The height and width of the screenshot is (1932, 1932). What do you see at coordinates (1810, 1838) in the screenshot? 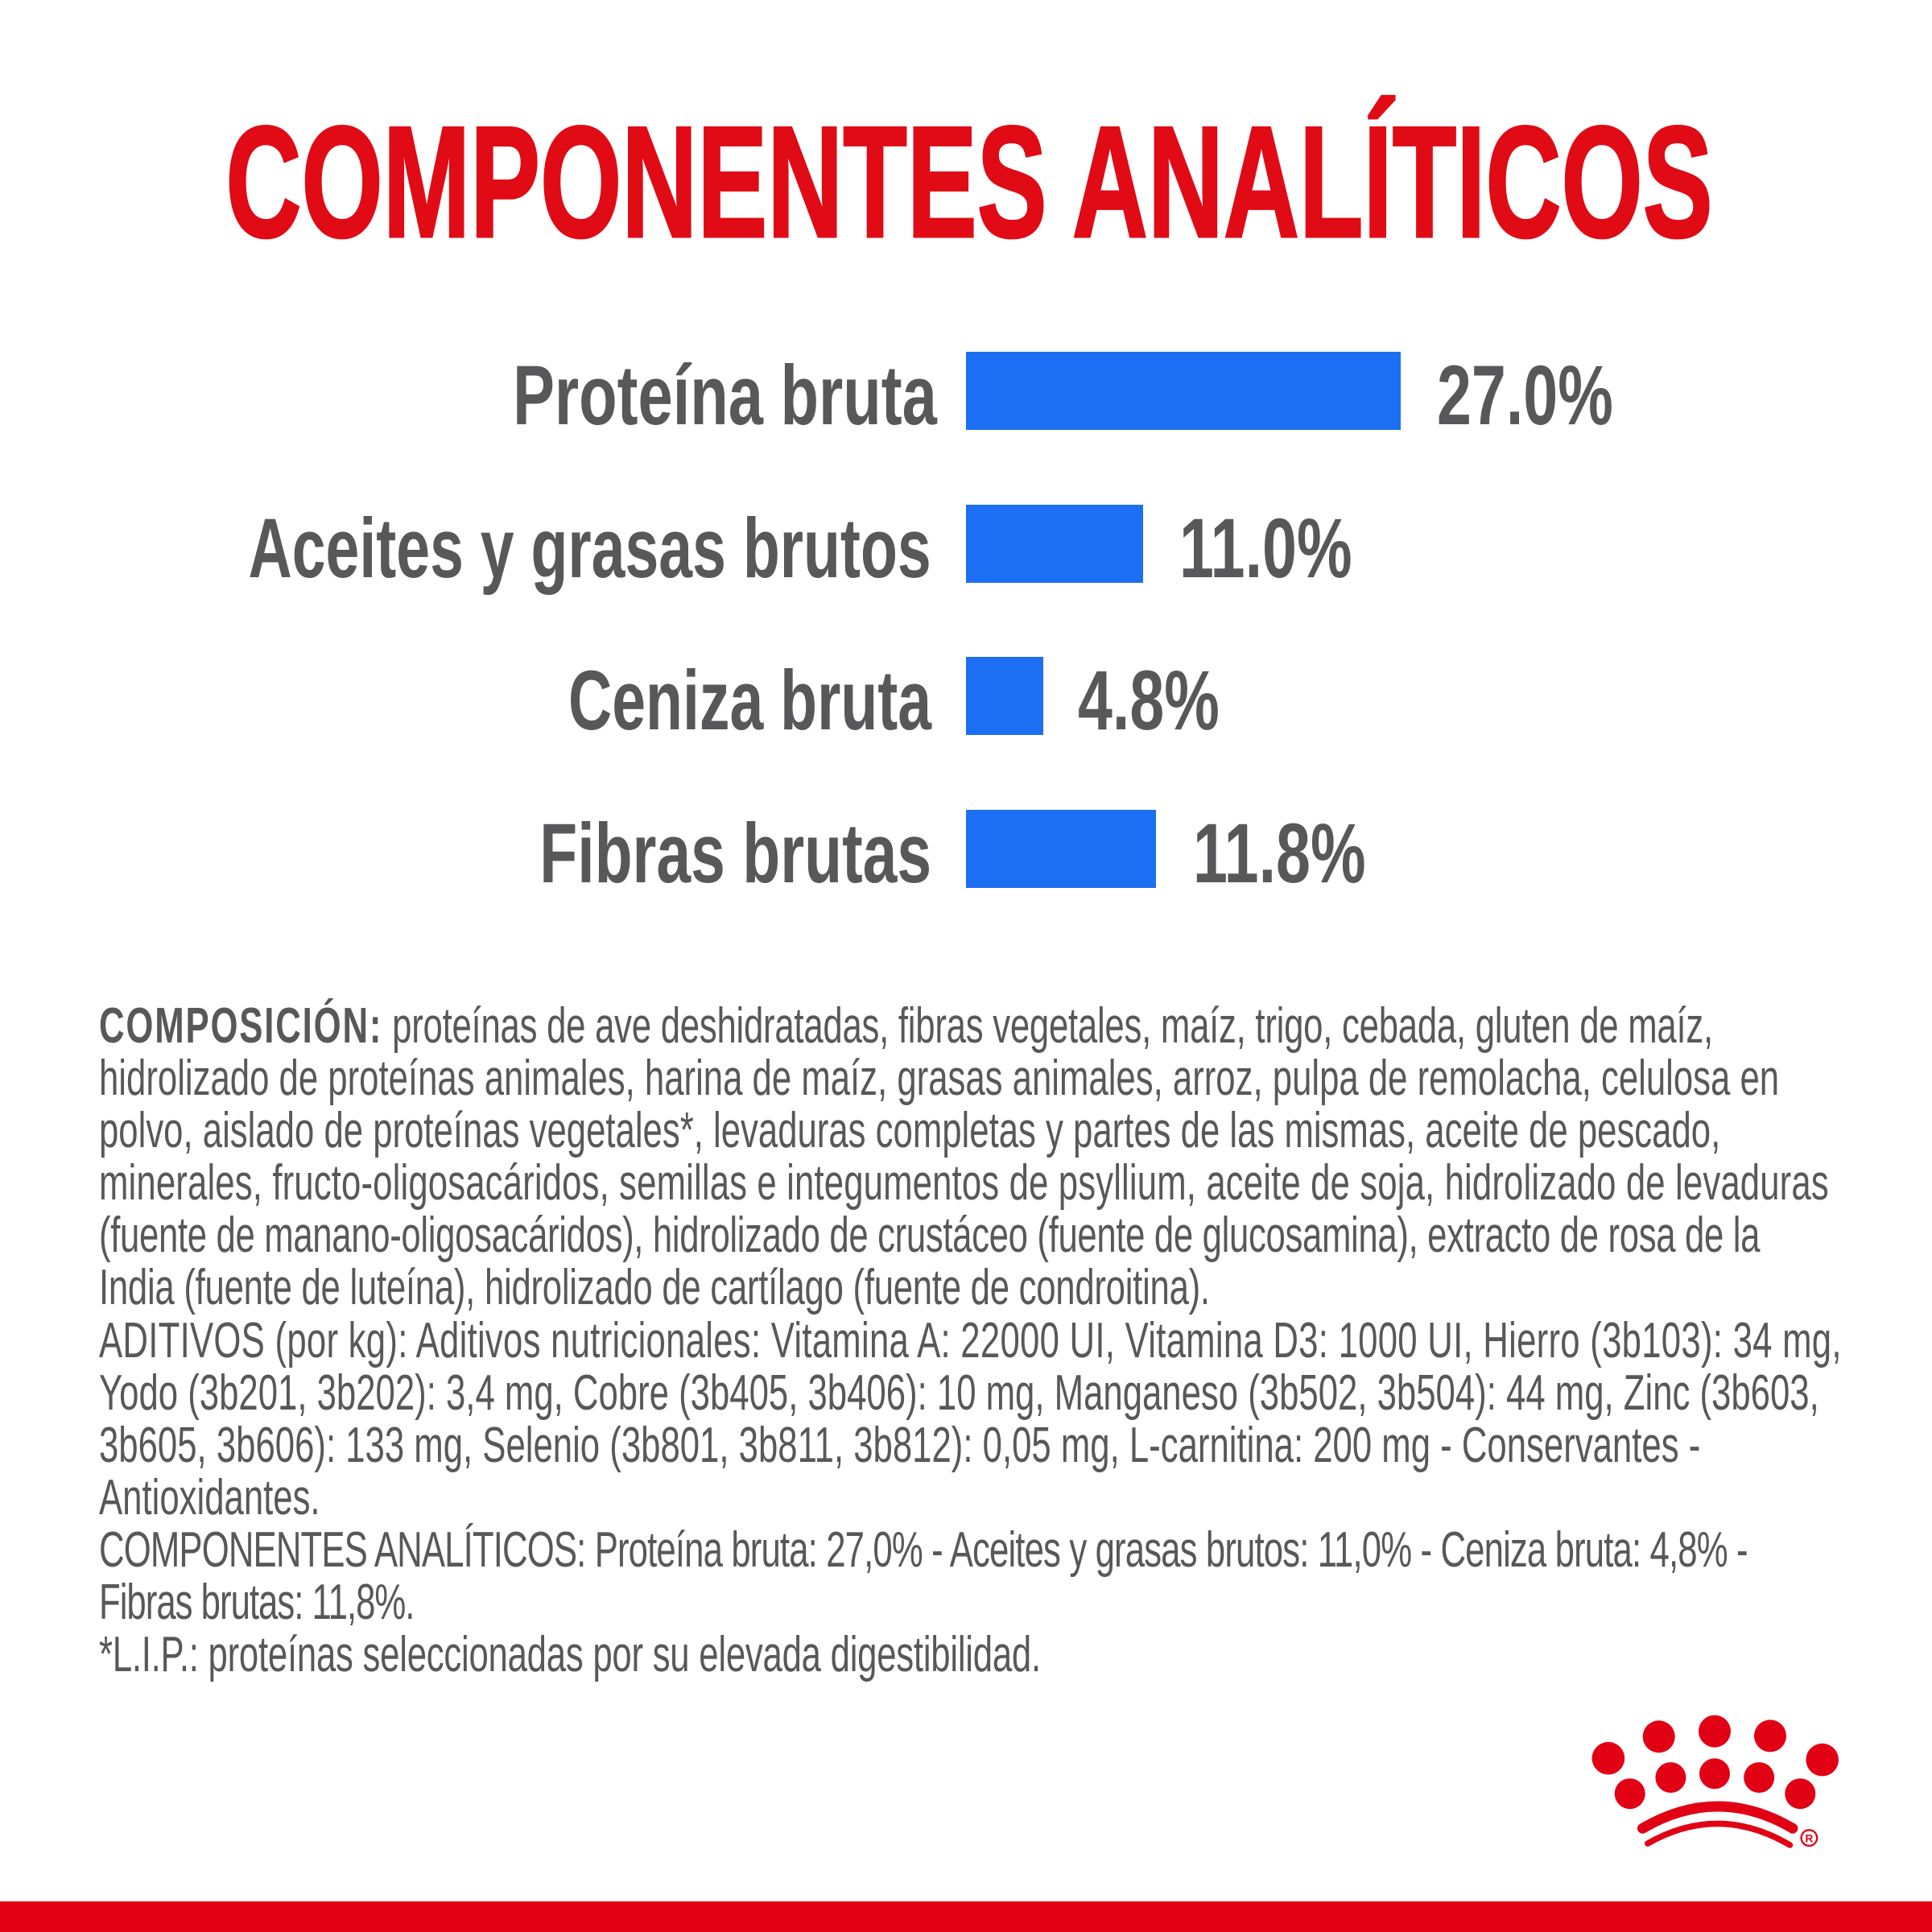
I see `svg-text: R` at bounding box center [1810, 1838].